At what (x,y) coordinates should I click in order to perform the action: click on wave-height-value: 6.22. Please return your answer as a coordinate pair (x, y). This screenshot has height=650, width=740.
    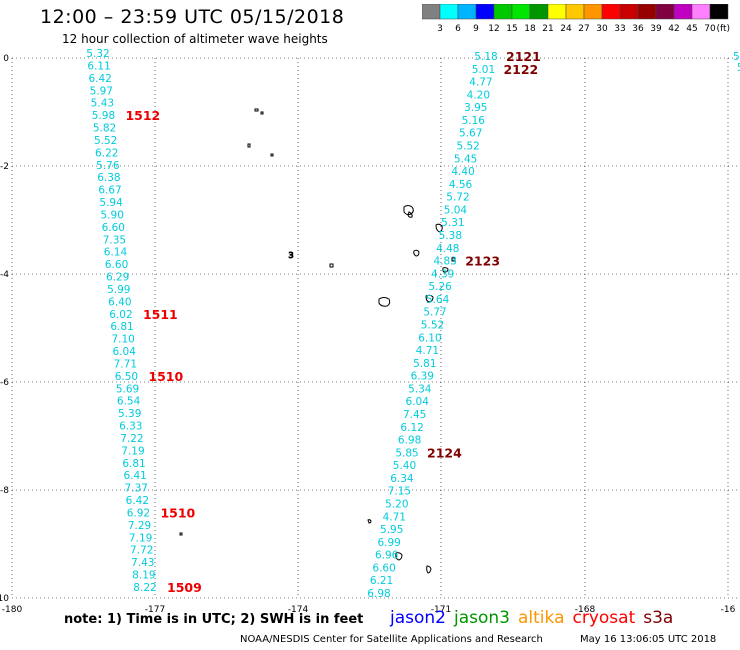
    Looking at the image, I should click on (106, 153).